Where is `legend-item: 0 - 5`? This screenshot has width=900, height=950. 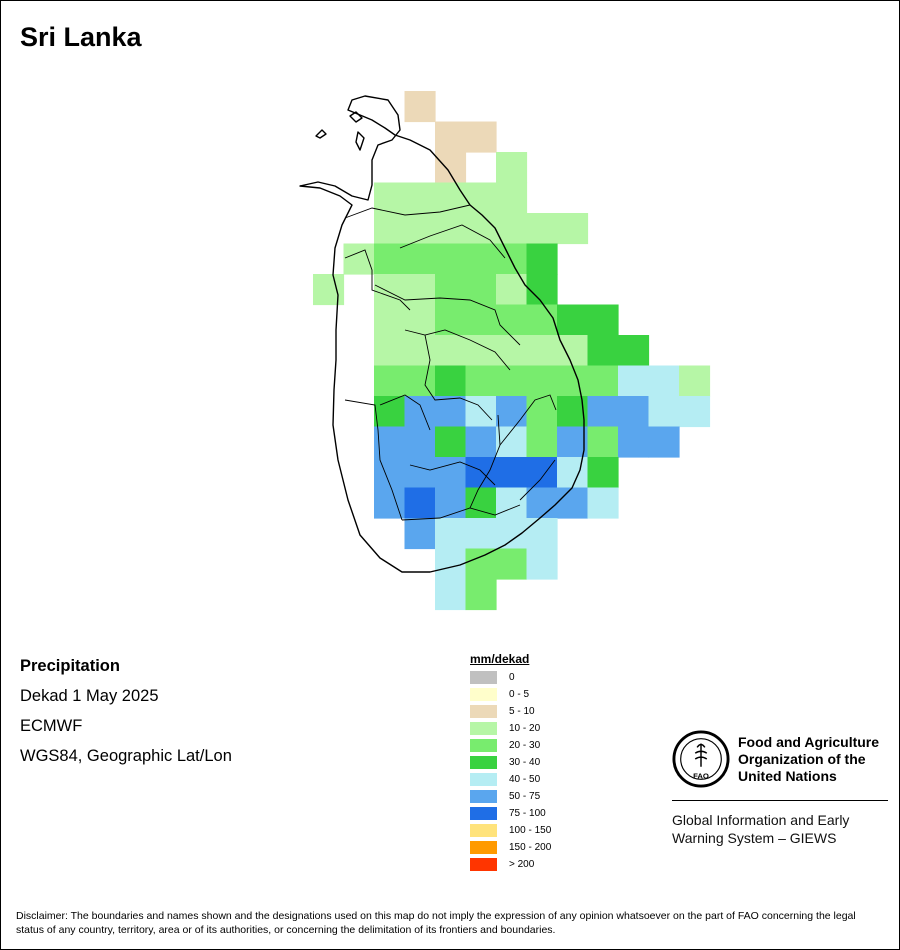 legend-item: 0 - 5 is located at coordinates (510, 694).